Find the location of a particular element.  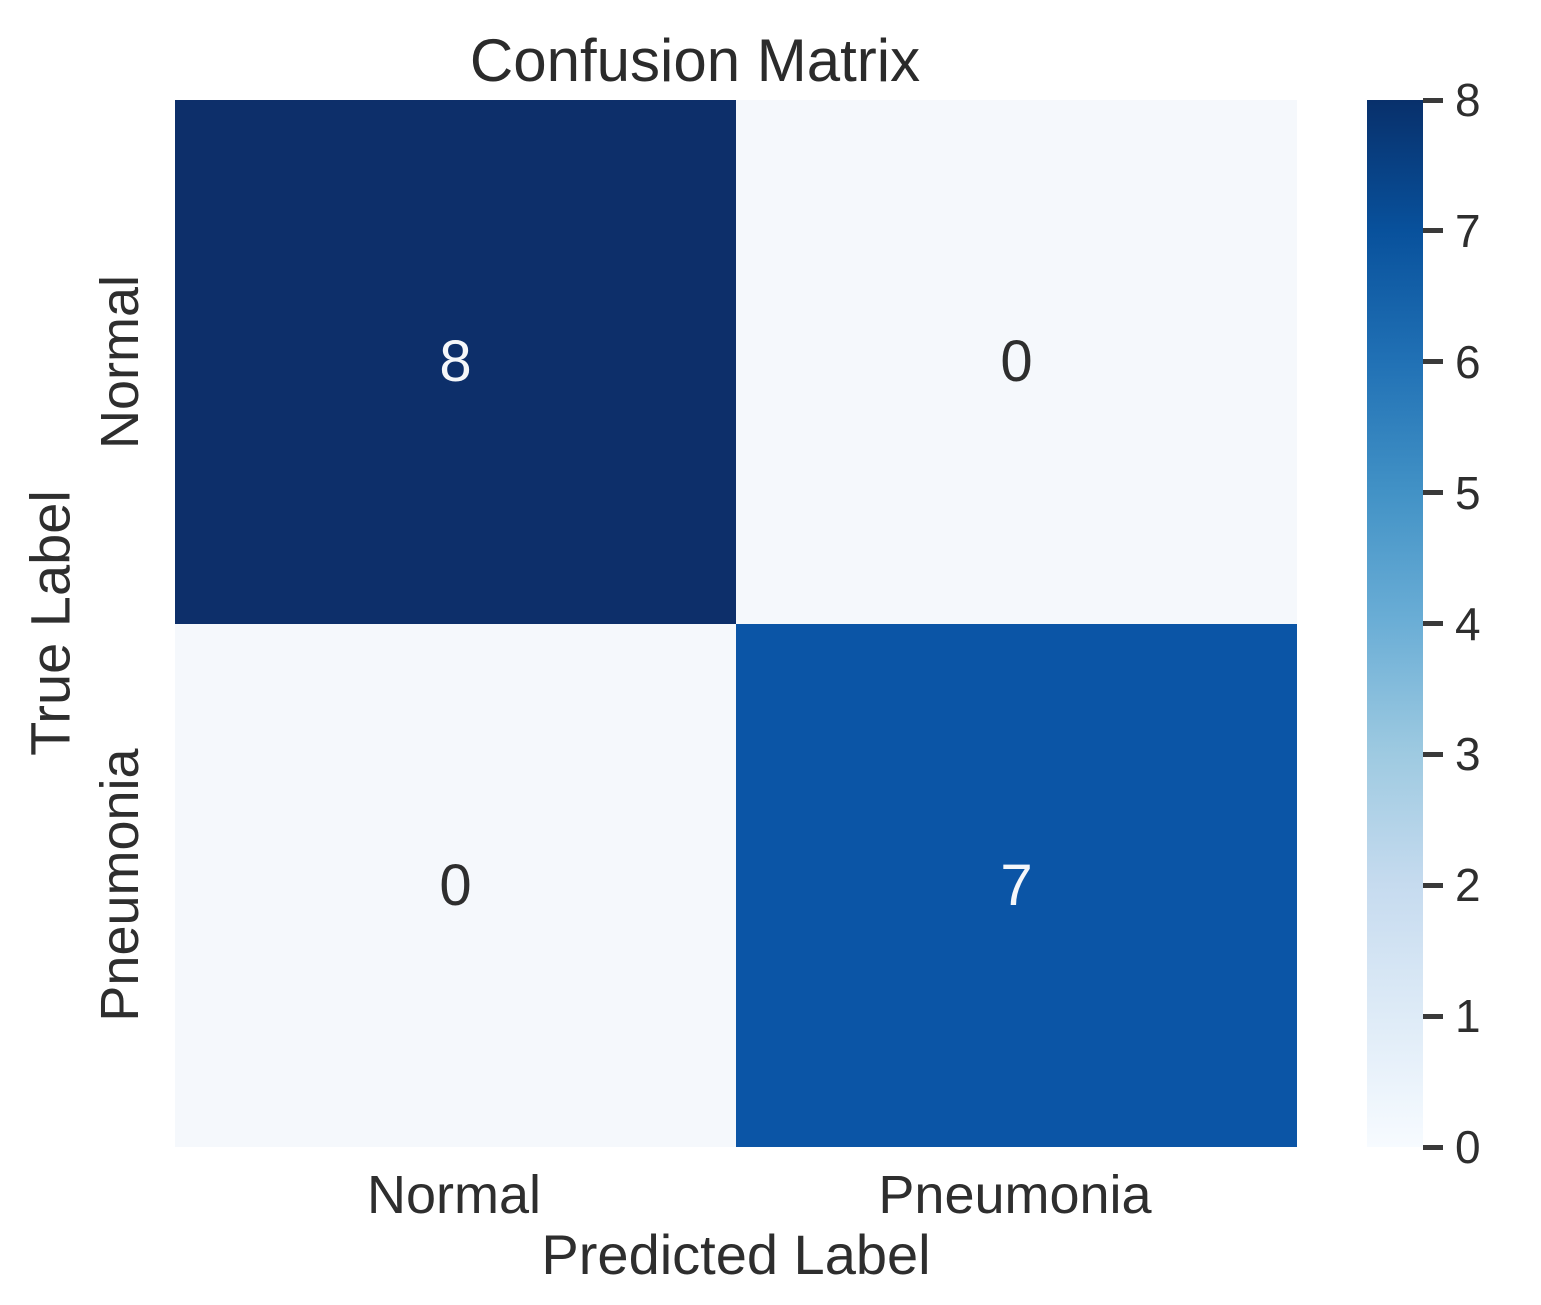

colorbar-tick-label: 8 is located at coordinates (1468, 100).